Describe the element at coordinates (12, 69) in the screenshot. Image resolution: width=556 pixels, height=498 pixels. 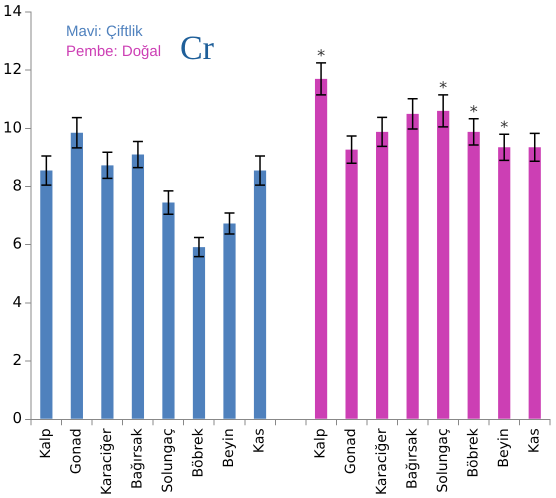
I see `y-tick-label: 12` at that location.